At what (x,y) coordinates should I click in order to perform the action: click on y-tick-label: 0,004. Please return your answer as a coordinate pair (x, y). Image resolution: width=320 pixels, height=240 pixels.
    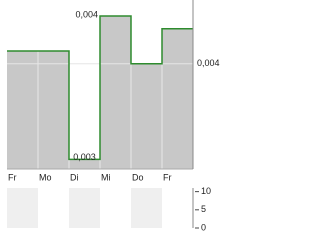
    Looking at the image, I should click on (208, 63).